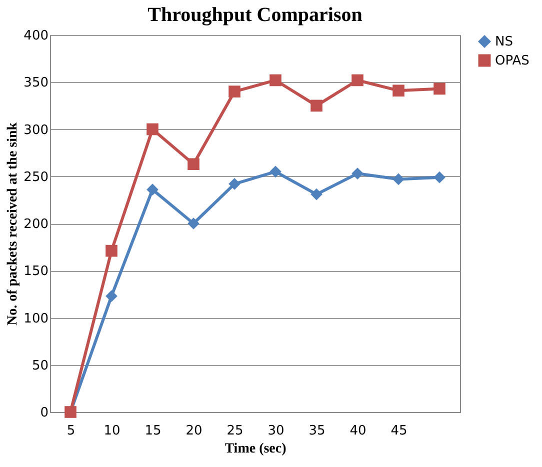 The height and width of the screenshot is (467, 542). Describe the element at coordinates (36, 272) in the screenshot. I see `y-tick-label: 150` at that location.